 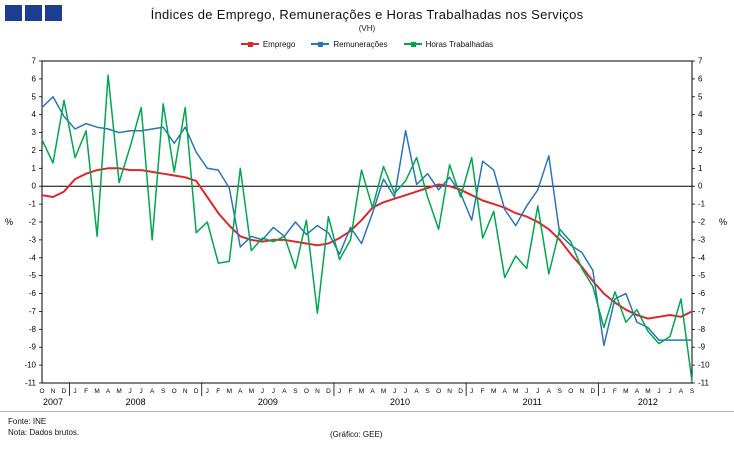 What do you see at coordinates (702, 222) in the screenshot?
I see `y-tick-label-right: -2` at bounding box center [702, 222].